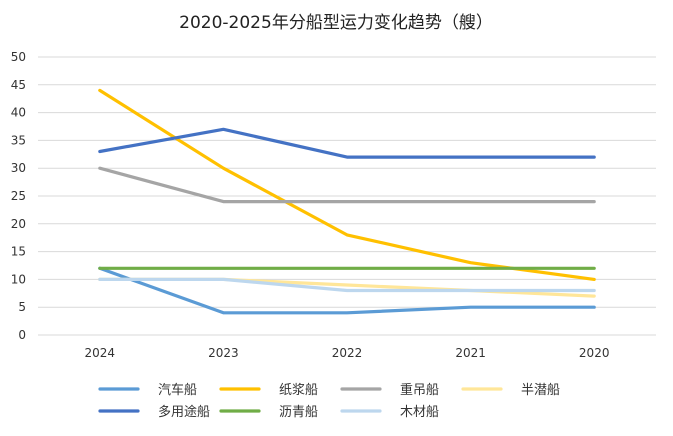 The image size is (673, 436). I want to click on legend-label: 沥青船, so click(298, 412).